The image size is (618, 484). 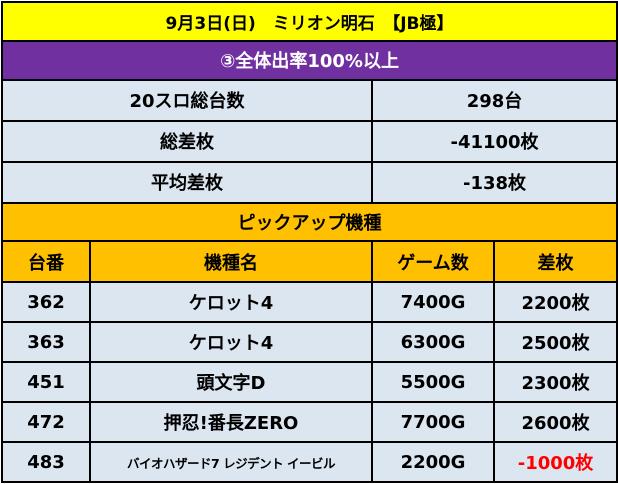 I want to click on column-header-row: 台番 機種名 ゲーム数 差枚, so click(x=309, y=262).